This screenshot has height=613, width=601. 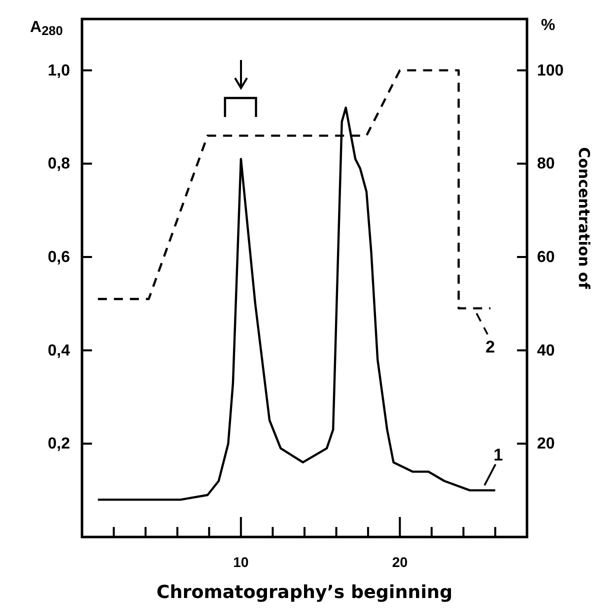 What do you see at coordinates (491, 346) in the screenshot?
I see `legend-label: 2` at bounding box center [491, 346].